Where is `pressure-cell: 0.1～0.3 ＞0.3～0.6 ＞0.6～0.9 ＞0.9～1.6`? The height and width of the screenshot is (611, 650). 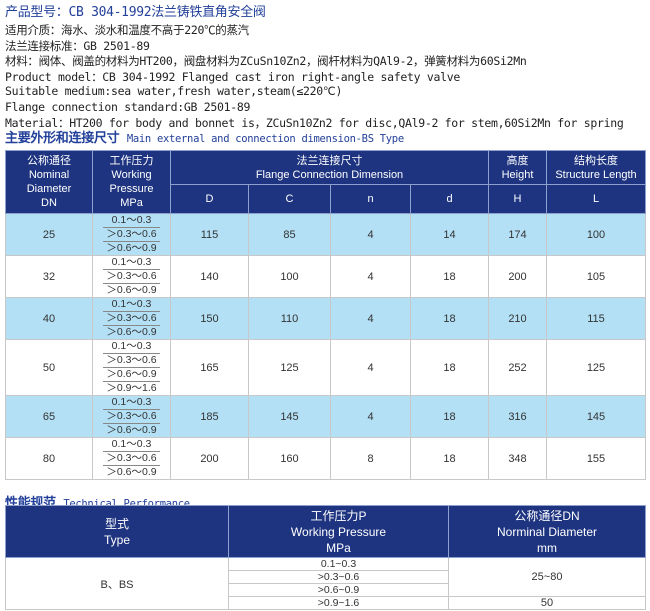 pressure-cell: 0.1～0.3 ＞0.3～0.6 ＞0.6～0.9 ＞0.9～1.6 is located at coordinates (131, 367).